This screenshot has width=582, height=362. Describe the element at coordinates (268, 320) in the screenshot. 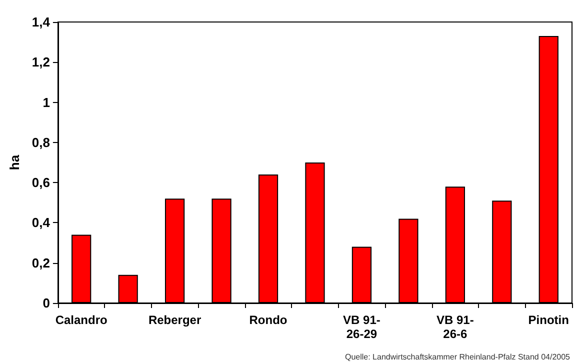

I see `x-tick-label: Rondo` at that location.